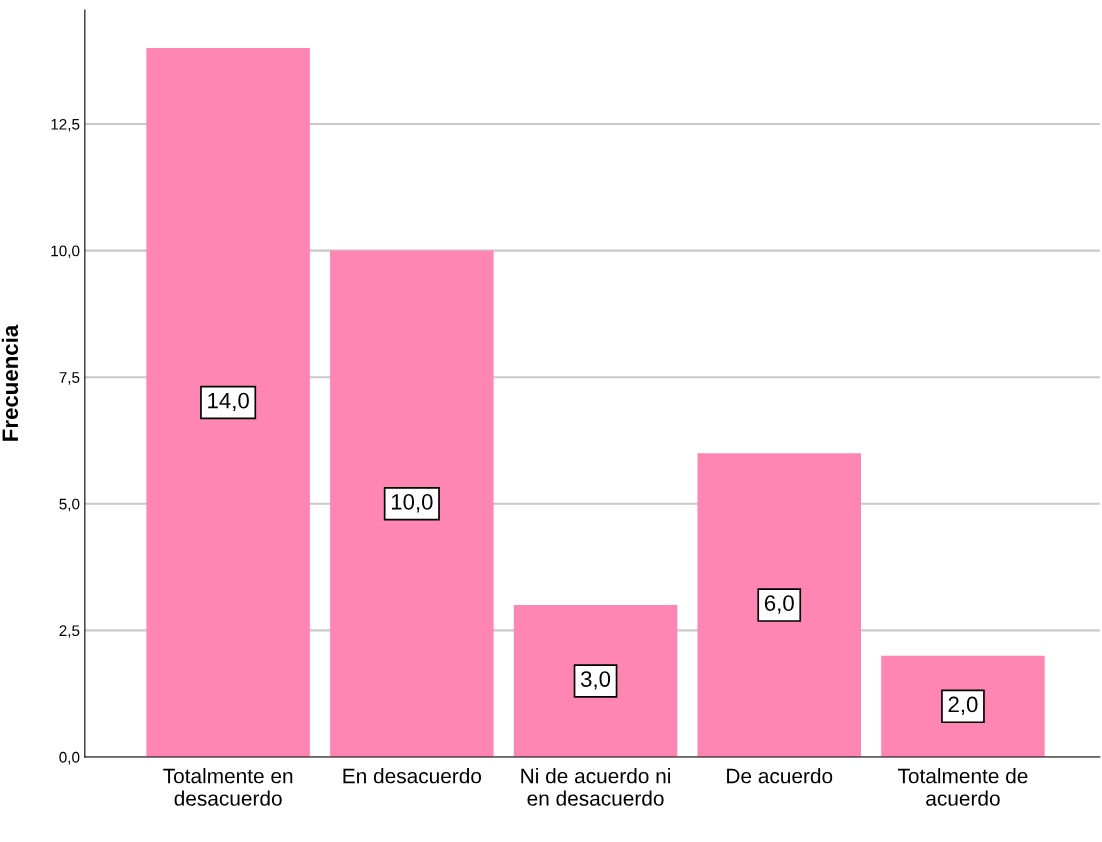 The image size is (1102, 842). I want to click on data-label: 2,0, so click(963, 705).